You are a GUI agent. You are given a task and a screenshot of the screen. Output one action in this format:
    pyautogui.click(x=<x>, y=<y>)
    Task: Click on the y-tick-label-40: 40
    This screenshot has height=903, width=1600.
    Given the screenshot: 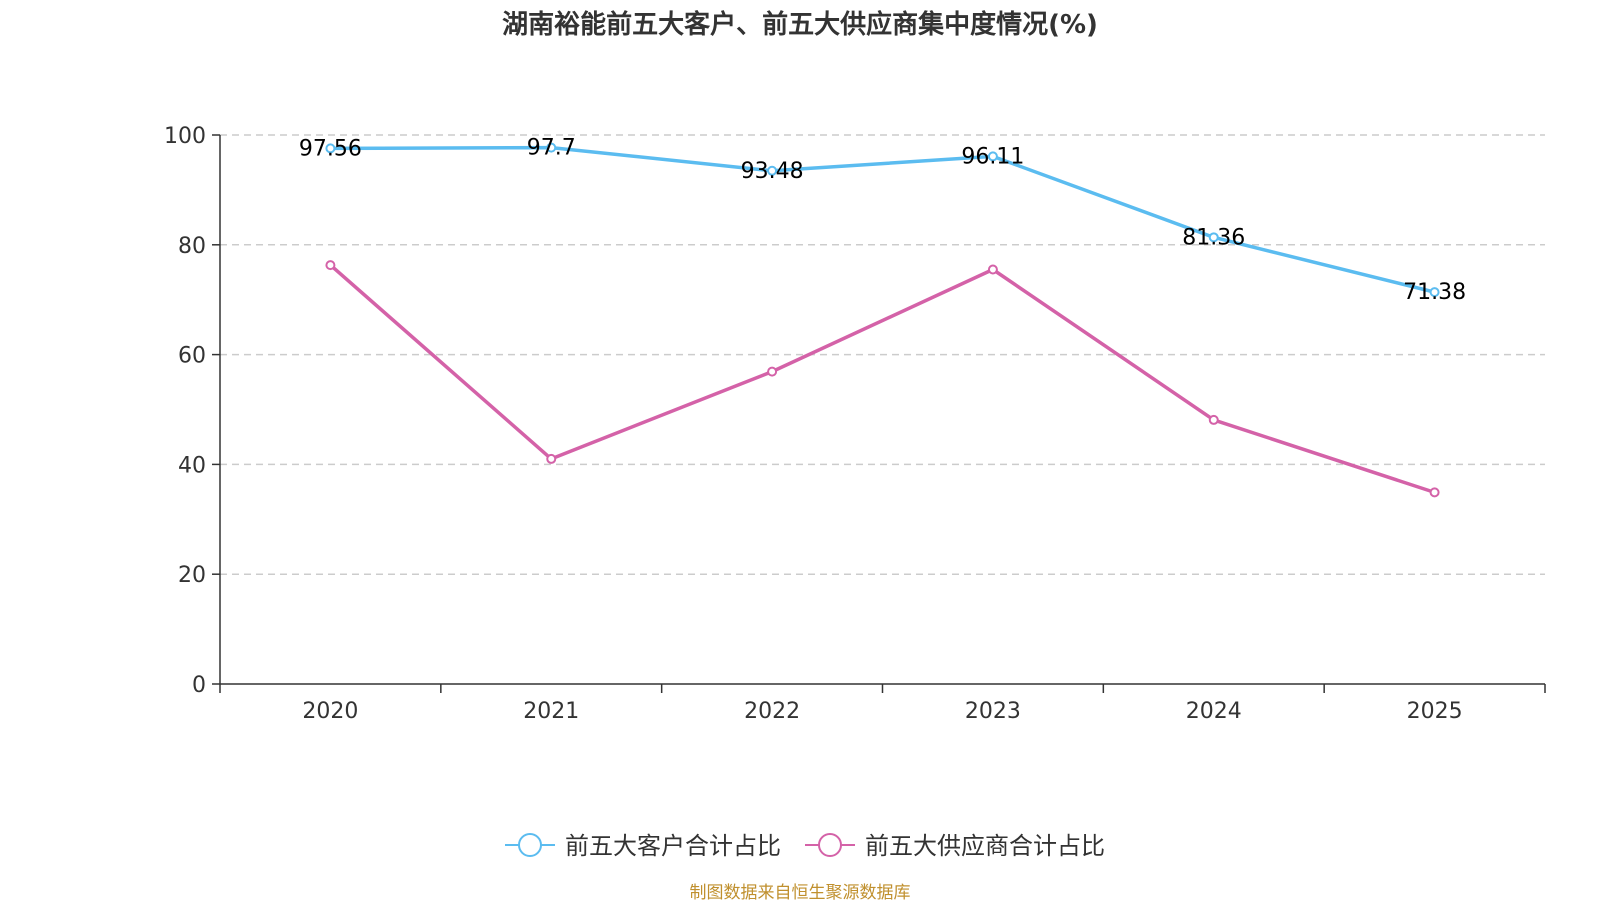 What is the action you would take?
    pyautogui.click(x=192, y=465)
    